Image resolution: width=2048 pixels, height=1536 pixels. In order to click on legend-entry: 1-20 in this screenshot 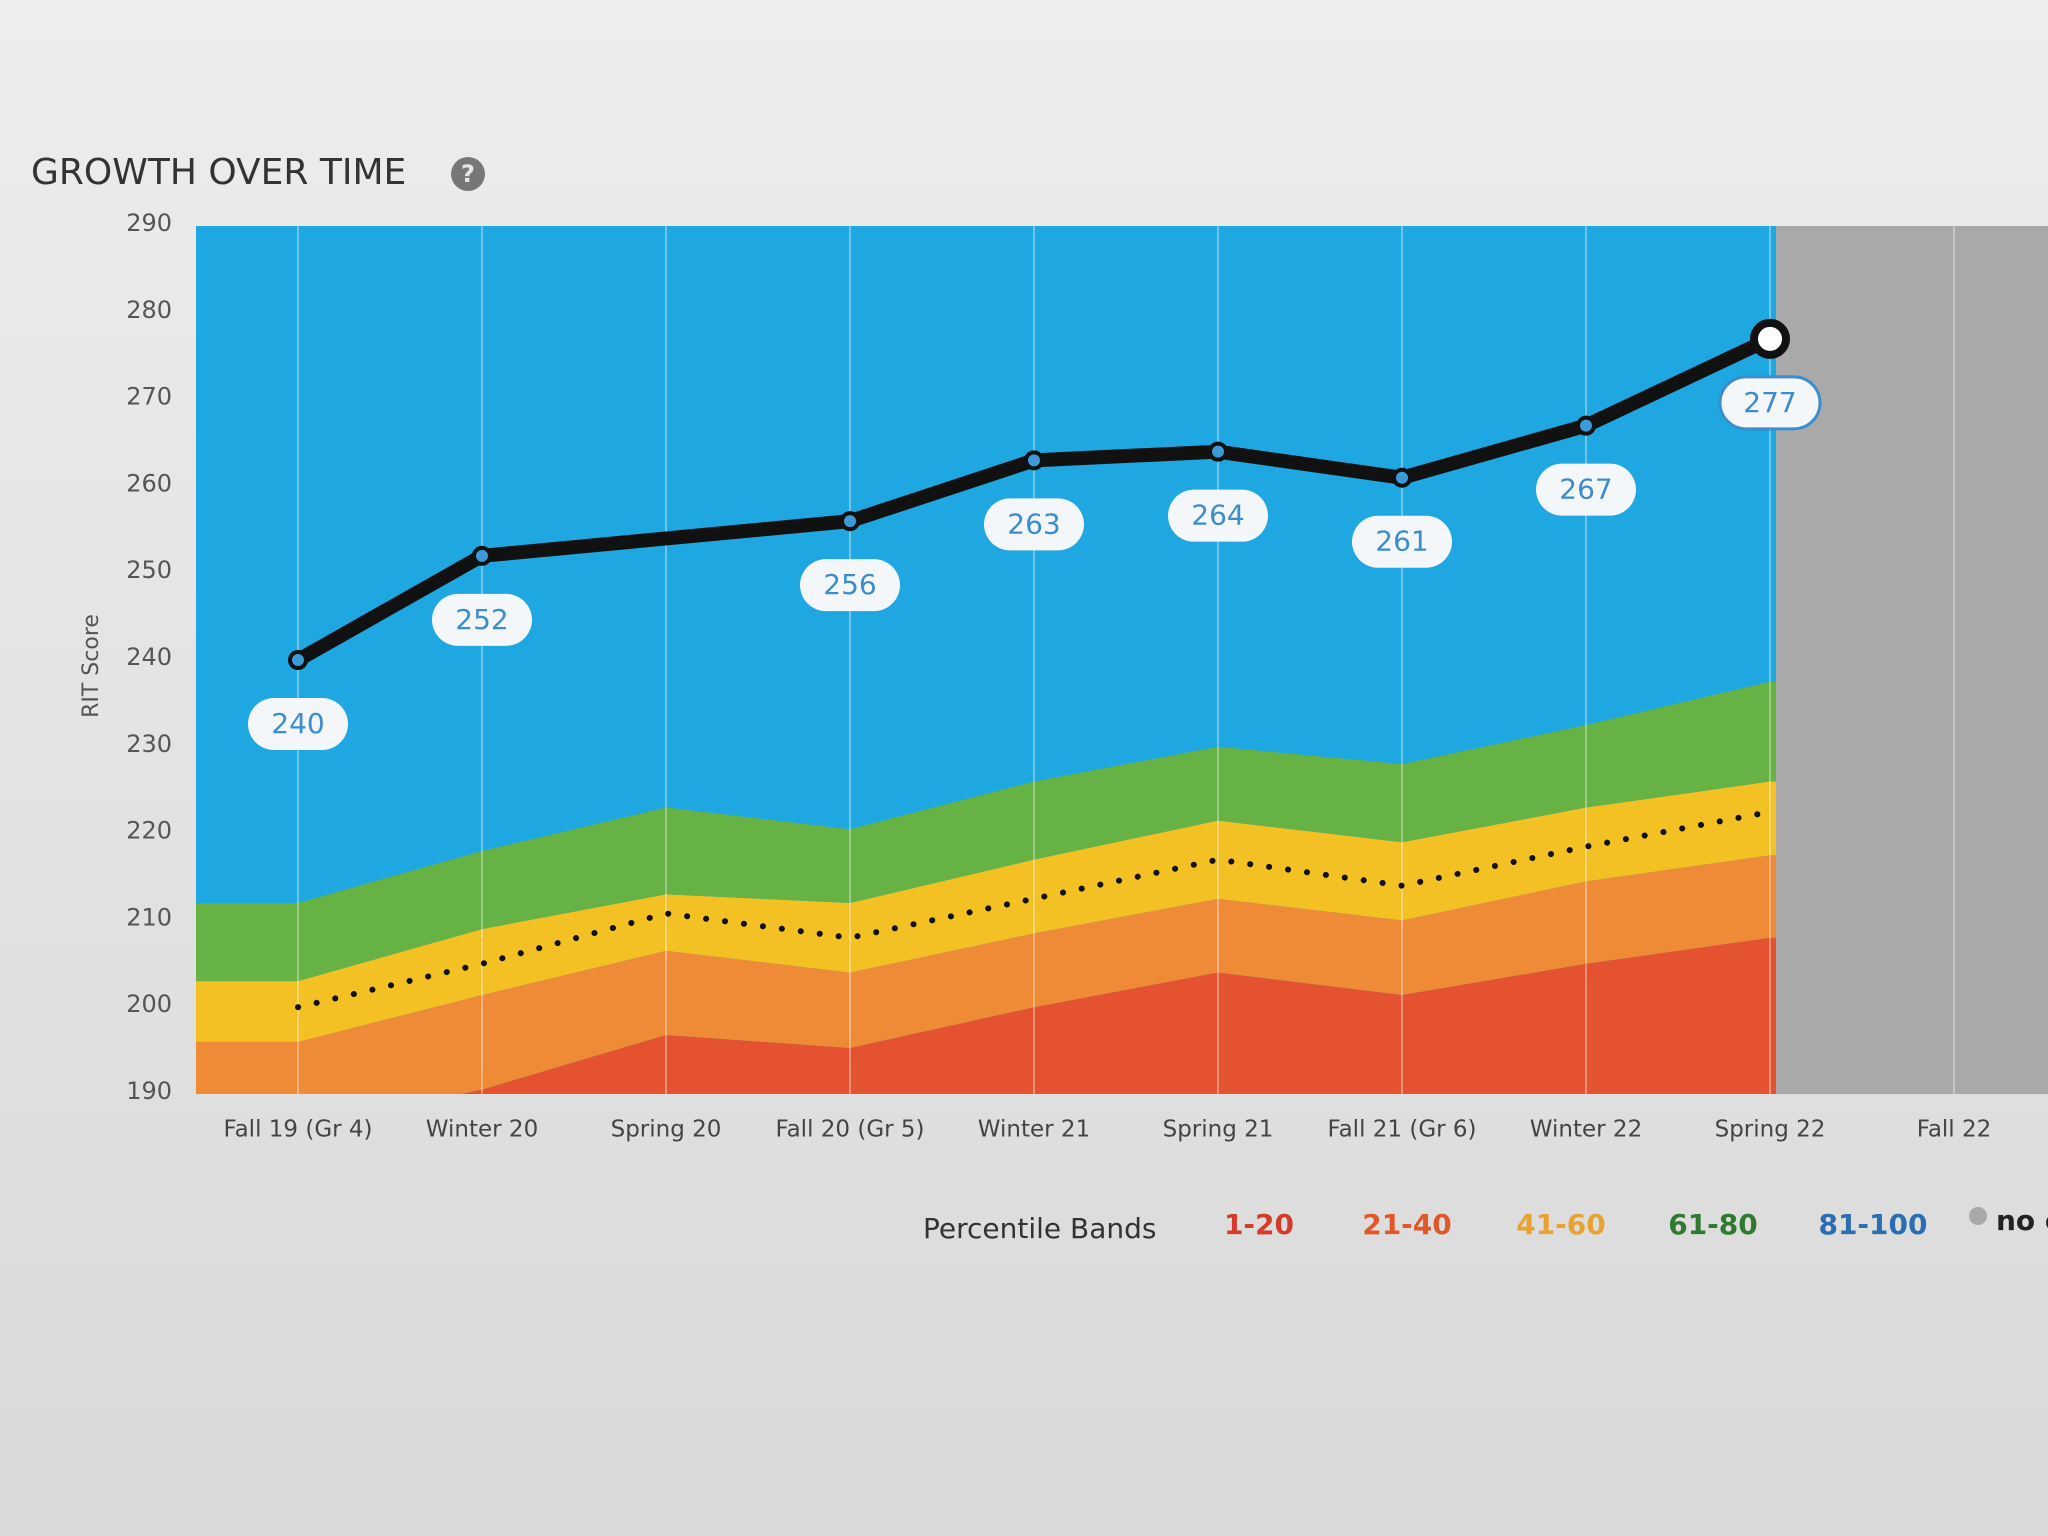, I will do `click(1259, 1224)`.